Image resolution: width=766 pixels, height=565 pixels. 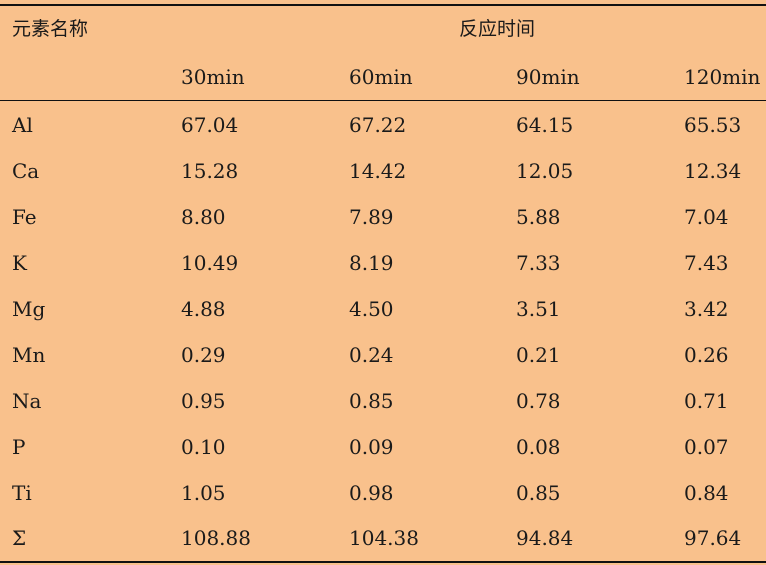 I want to click on row-value: 7.43, so click(x=706, y=263).